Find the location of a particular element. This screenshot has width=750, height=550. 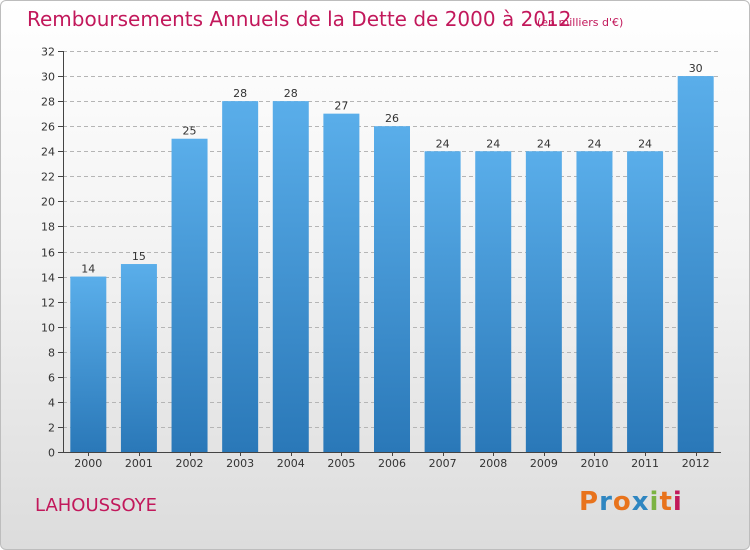

x-tick-label: 2006 is located at coordinates (392, 463).